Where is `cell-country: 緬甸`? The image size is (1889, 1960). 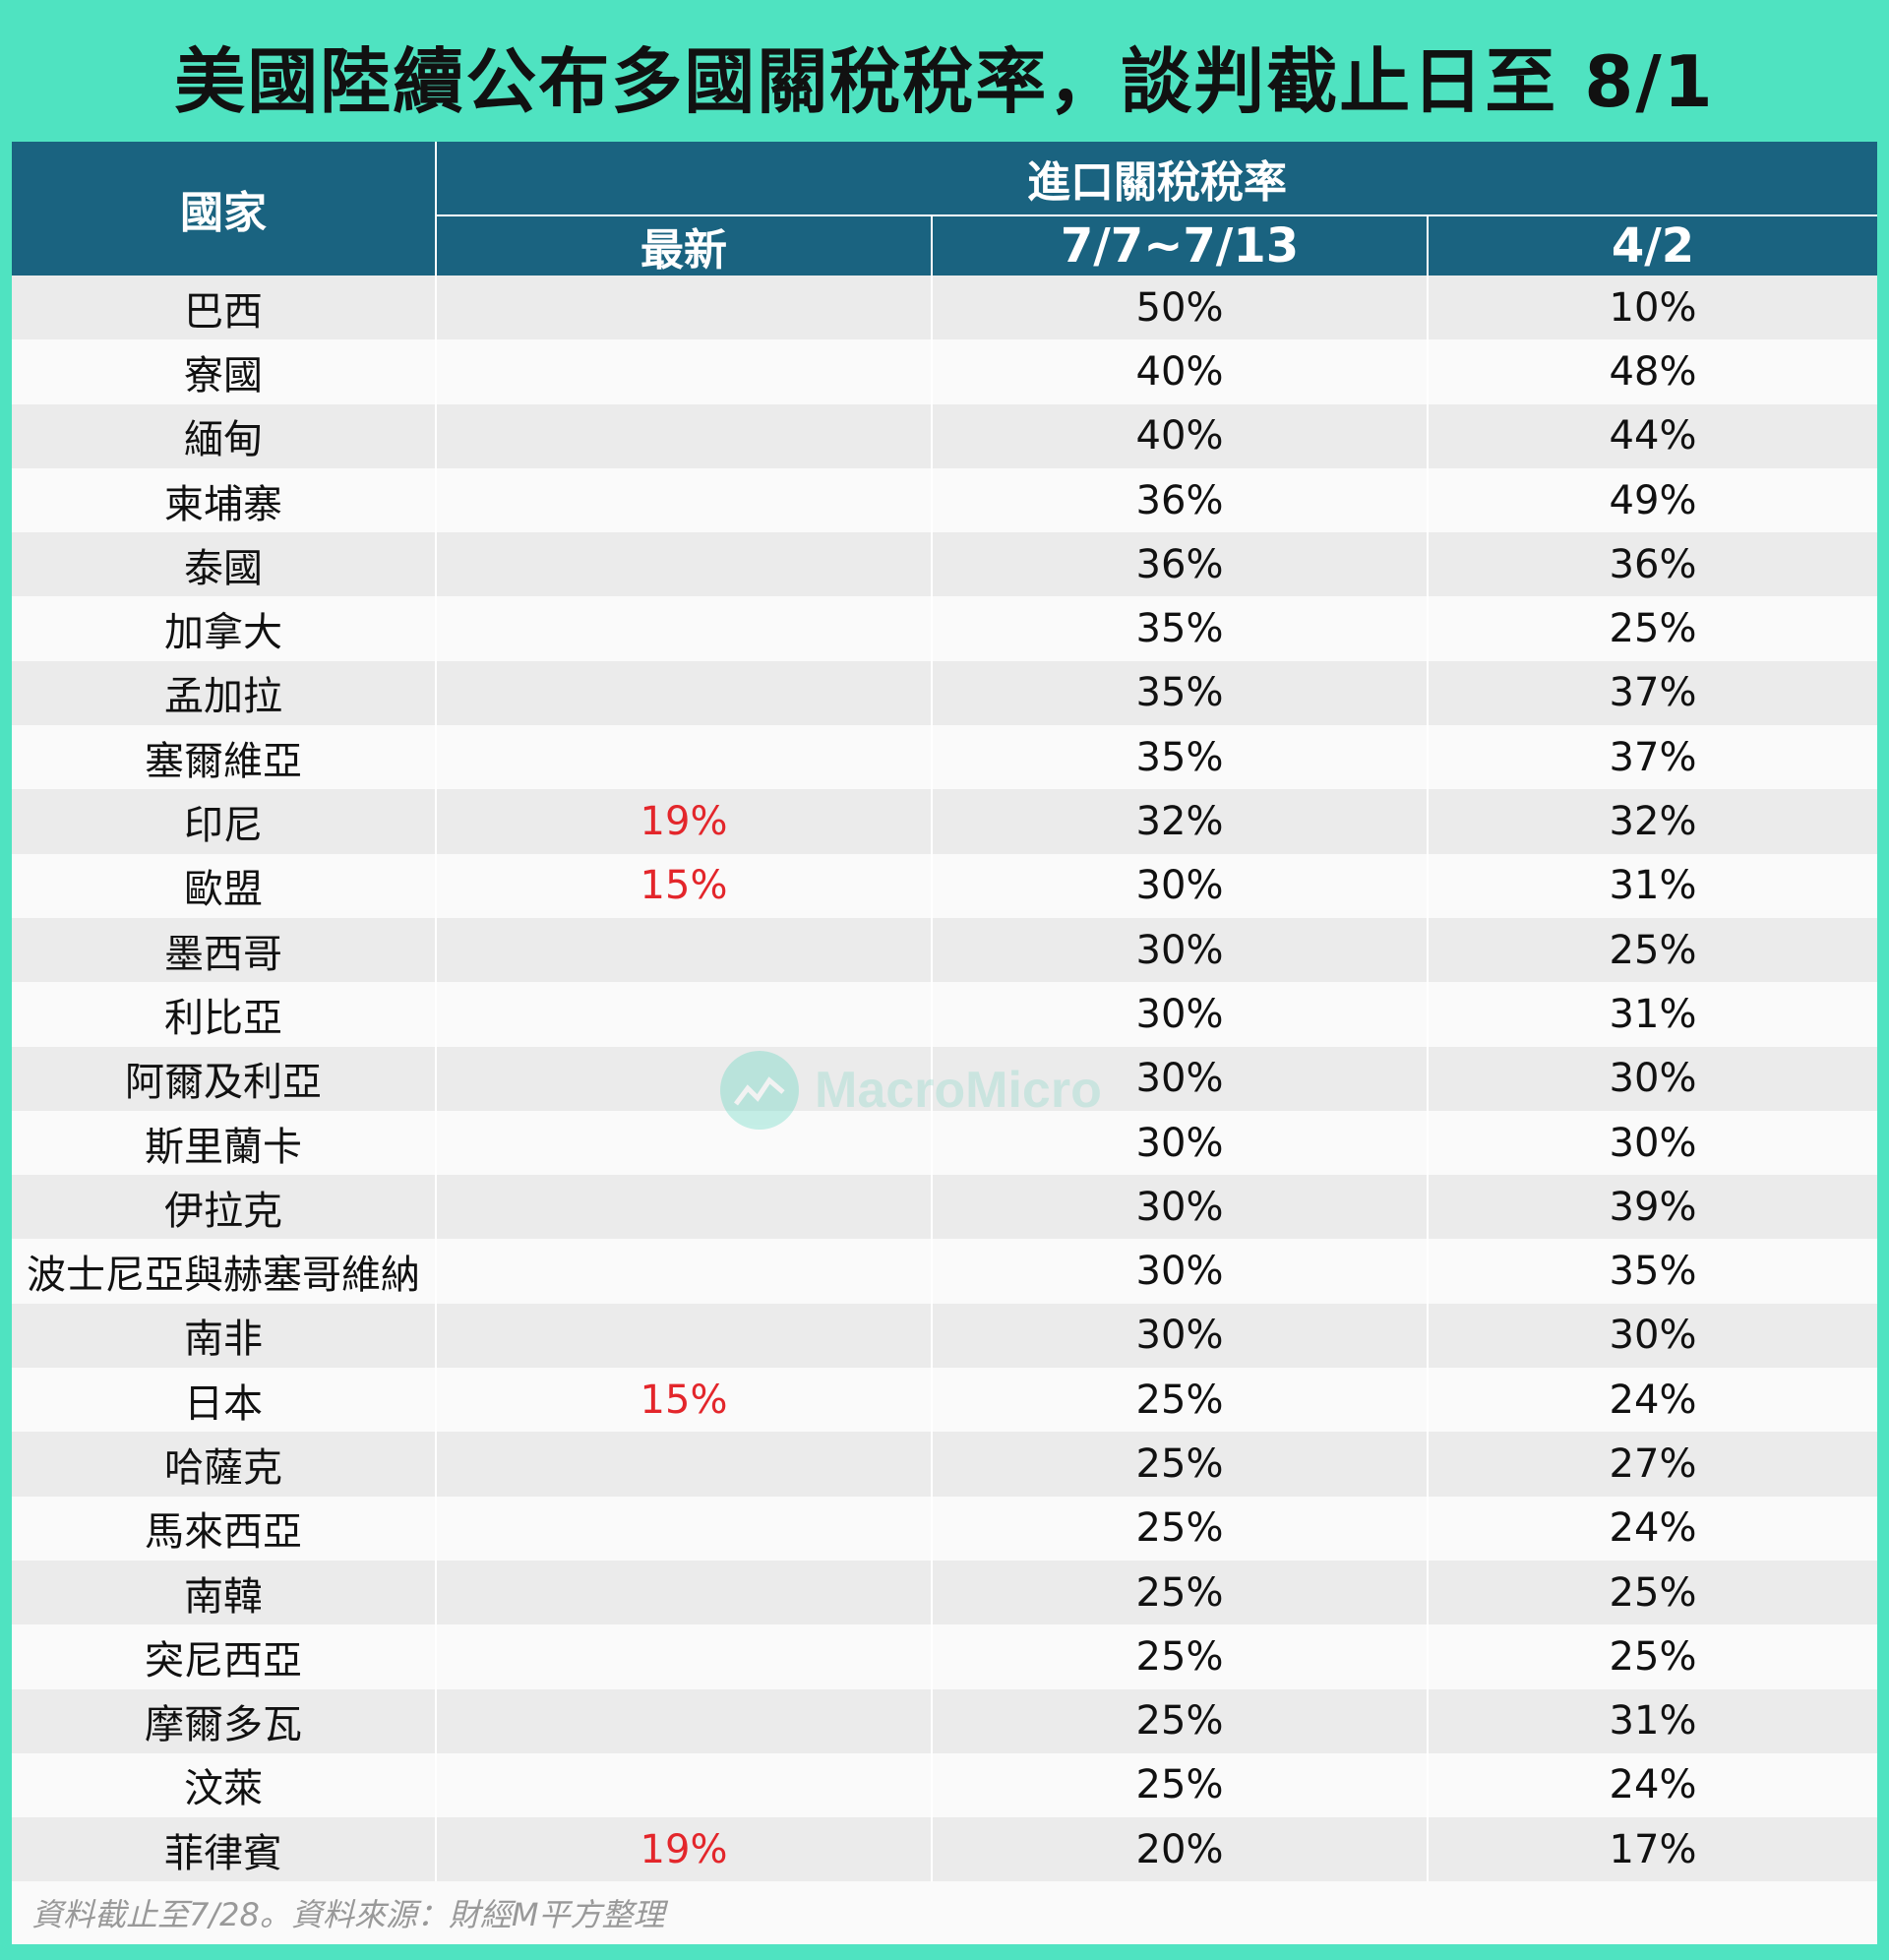 cell-country: 緬甸 is located at coordinates (225, 435).